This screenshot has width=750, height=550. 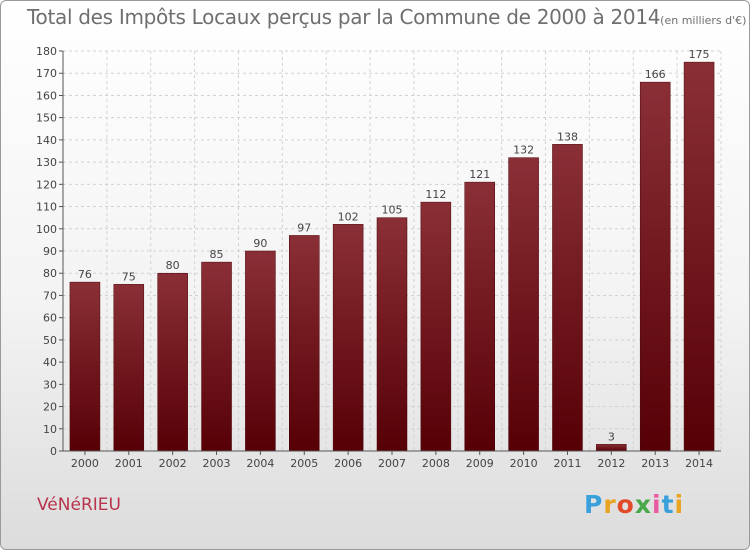 What do you see at coordinates (523, 150) in the screenshot?
I see `data-label: 132` at bounding box center [523, 150].